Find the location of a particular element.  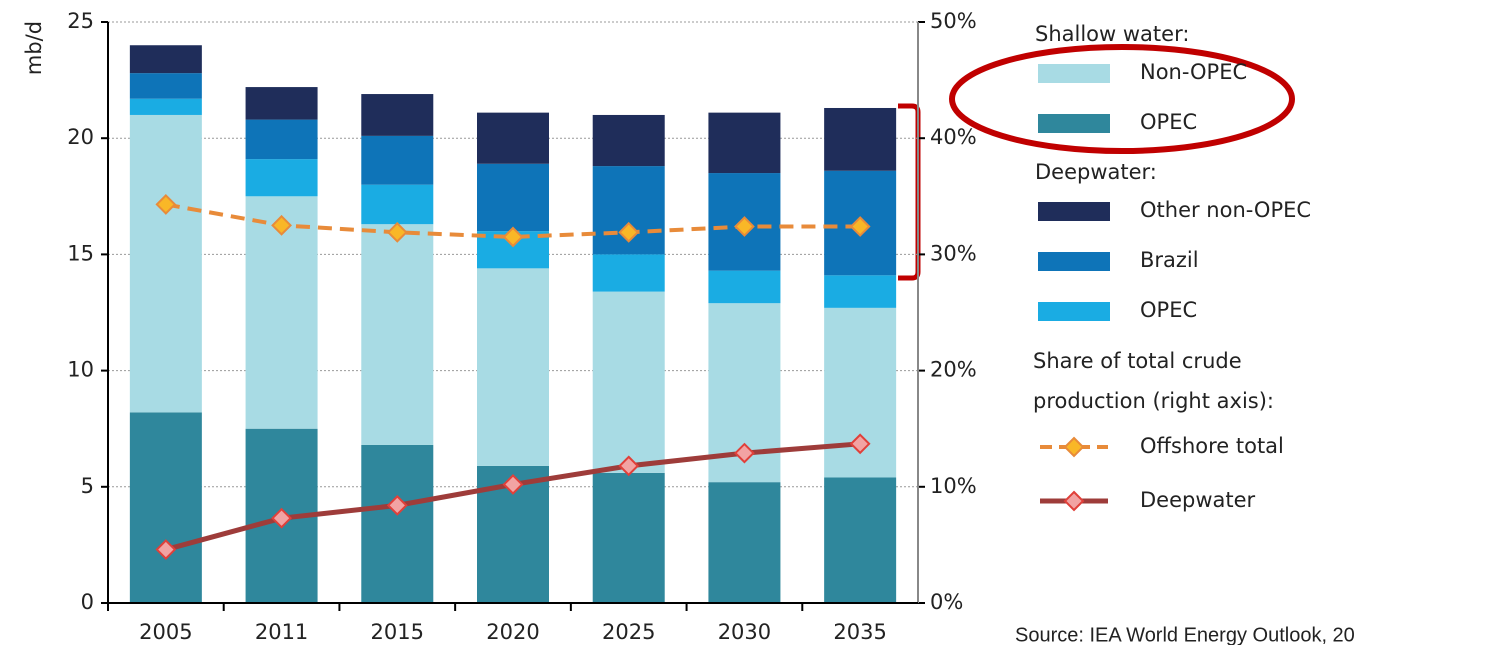

x-tick-label: 2011 is located at coordinates (281, 632).